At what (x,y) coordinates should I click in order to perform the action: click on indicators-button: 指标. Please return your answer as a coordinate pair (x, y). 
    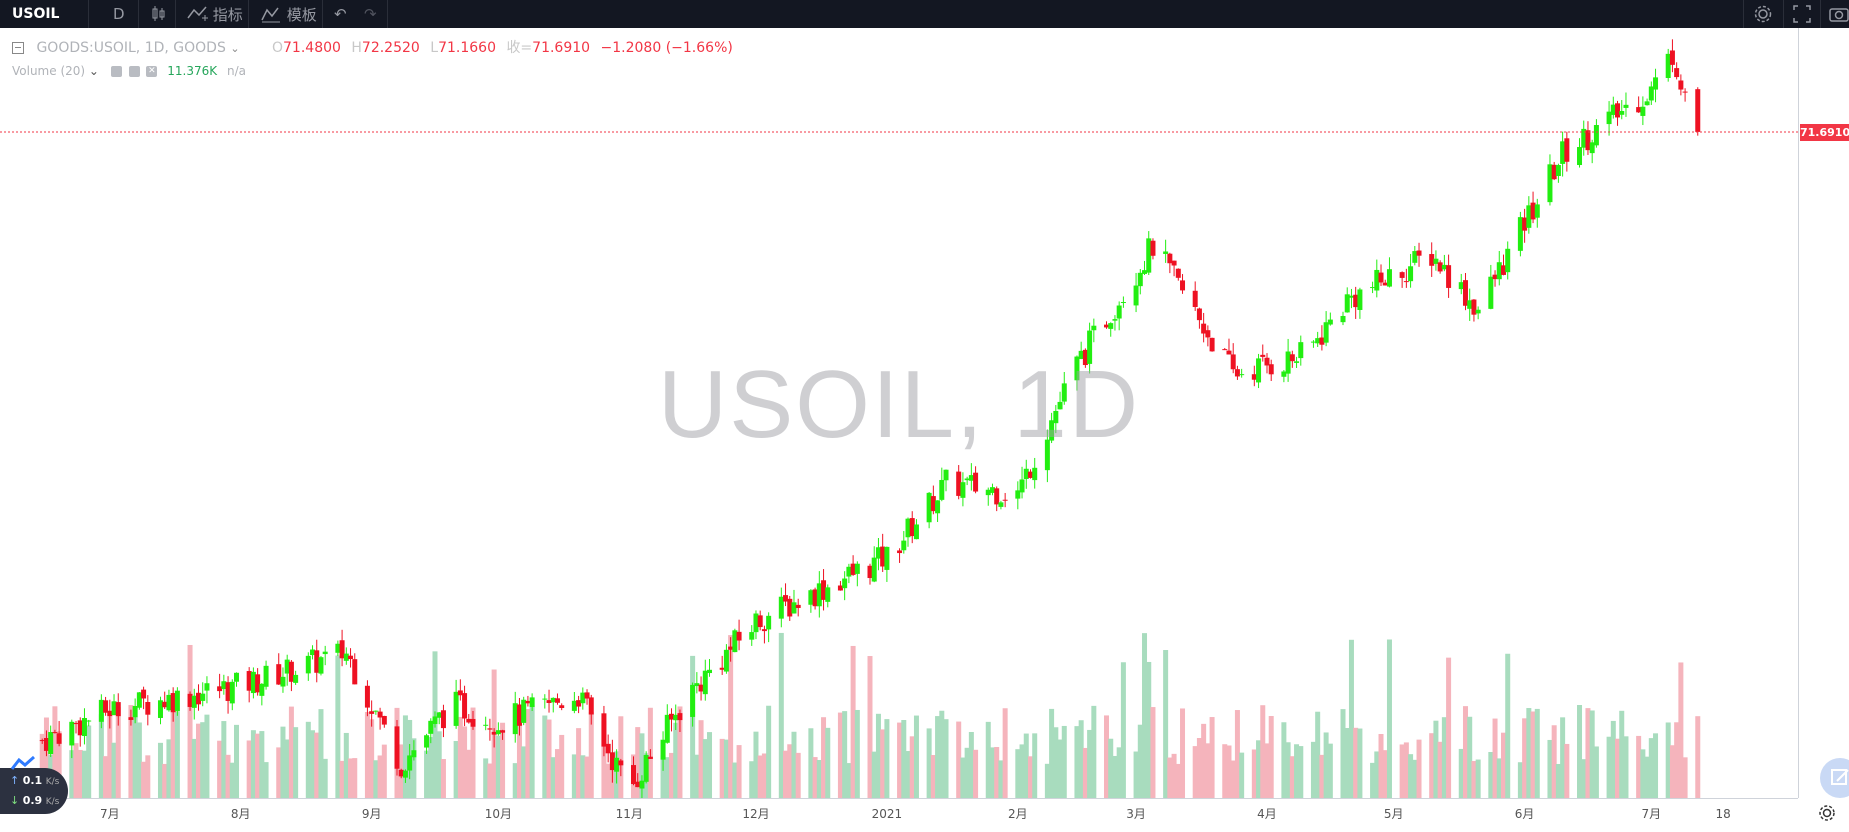
    Looking at the image, I should click on (214, 14).